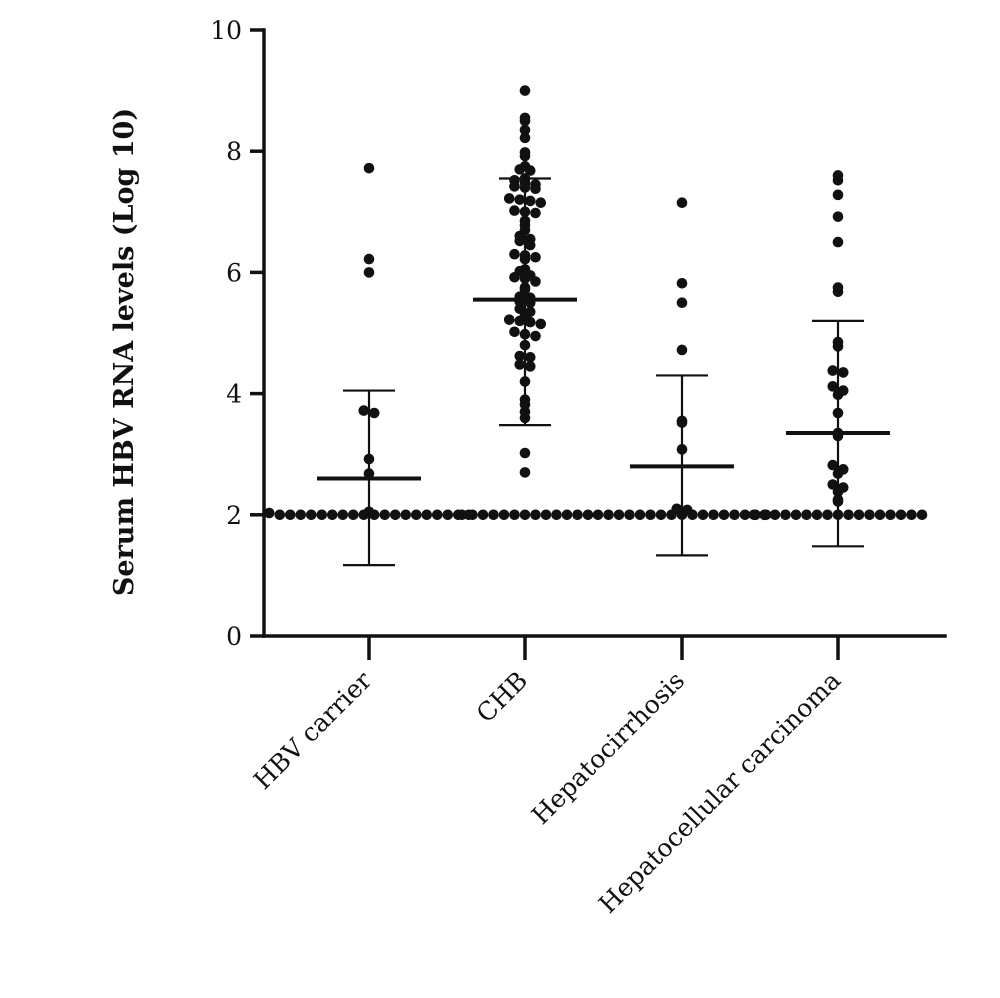 The image size is (1000, 998). Describe the element at coordinates (234, 515) in the screenshot. I see `y-tick-label: 2` at that location.